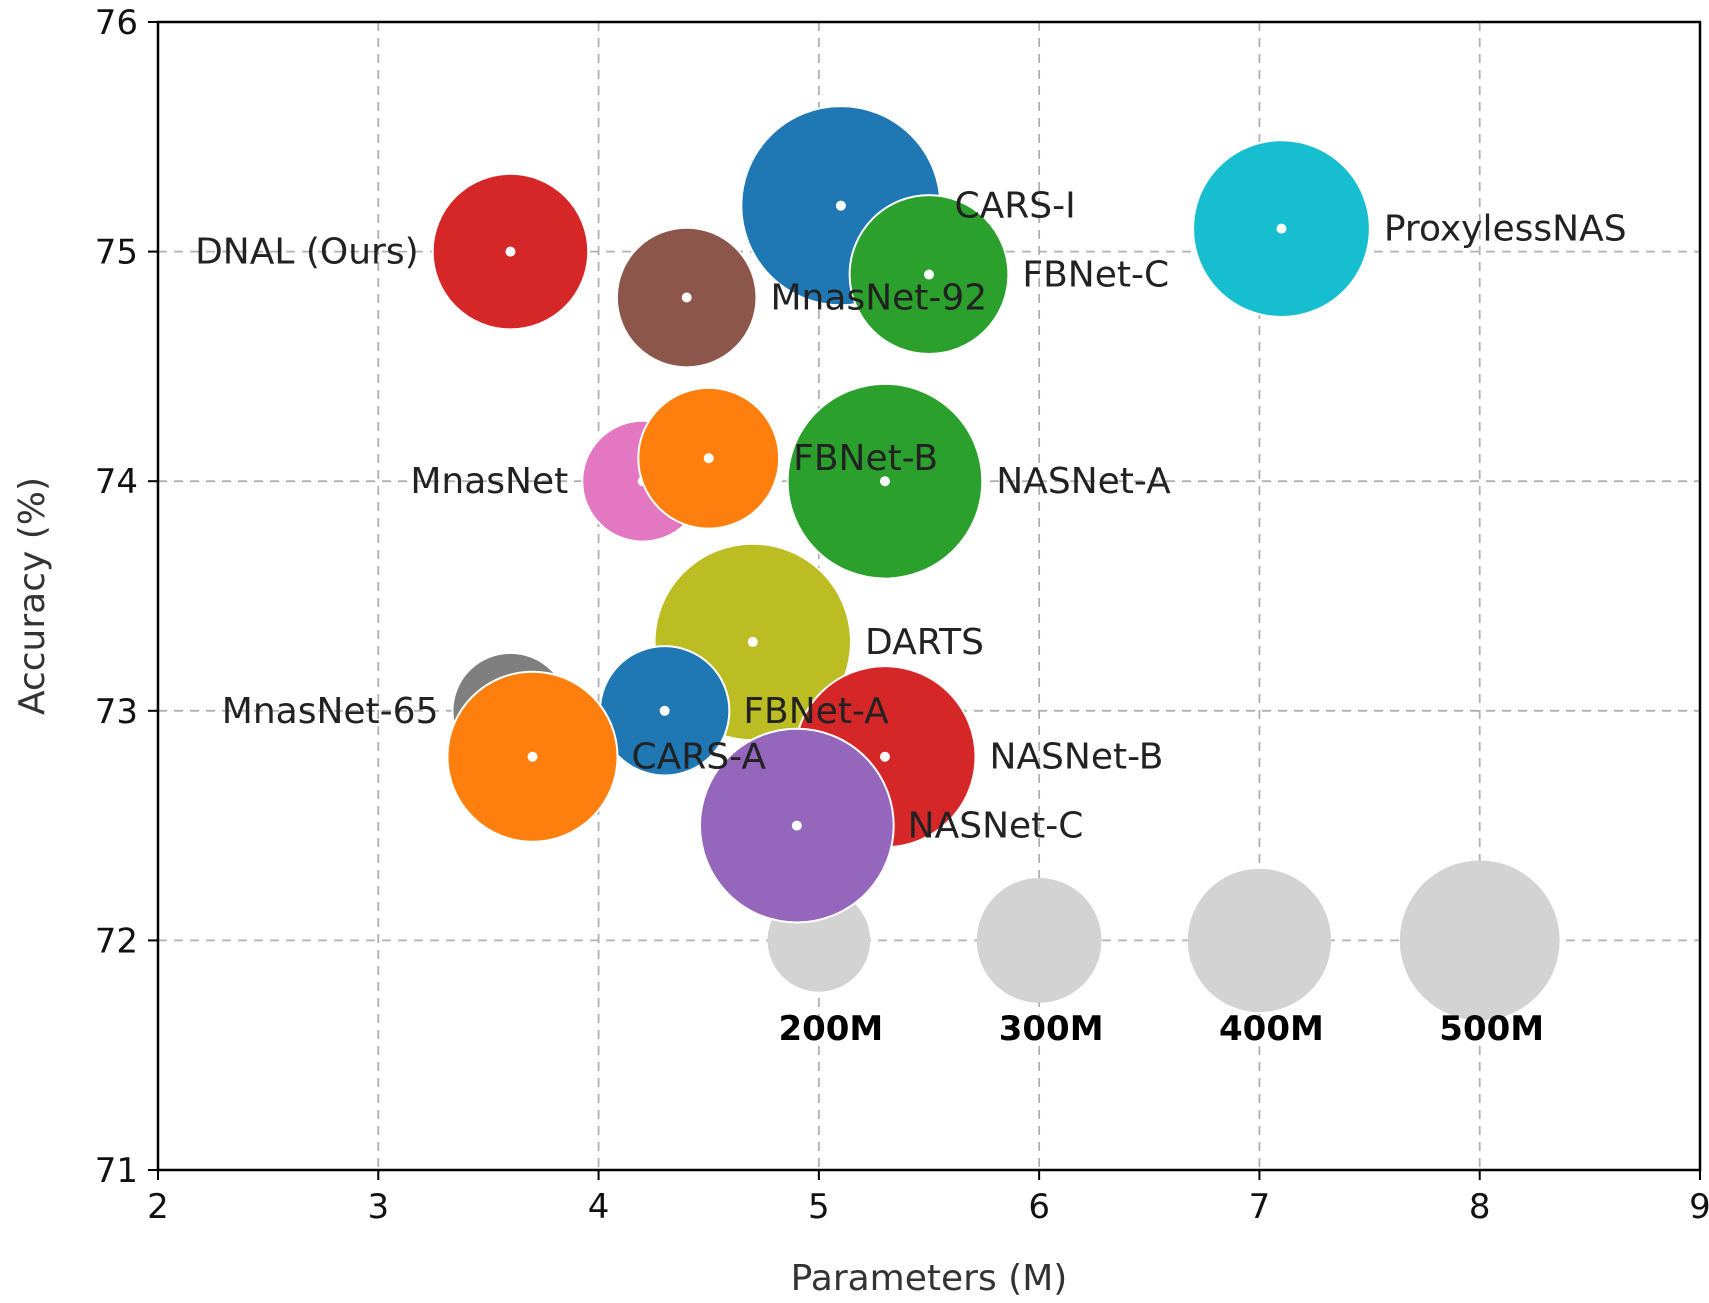  What do you see at coordinates (1039, 1207) in the screenshot?
I see `x-tick-label: 6` at bounding box center [1039, 1207].